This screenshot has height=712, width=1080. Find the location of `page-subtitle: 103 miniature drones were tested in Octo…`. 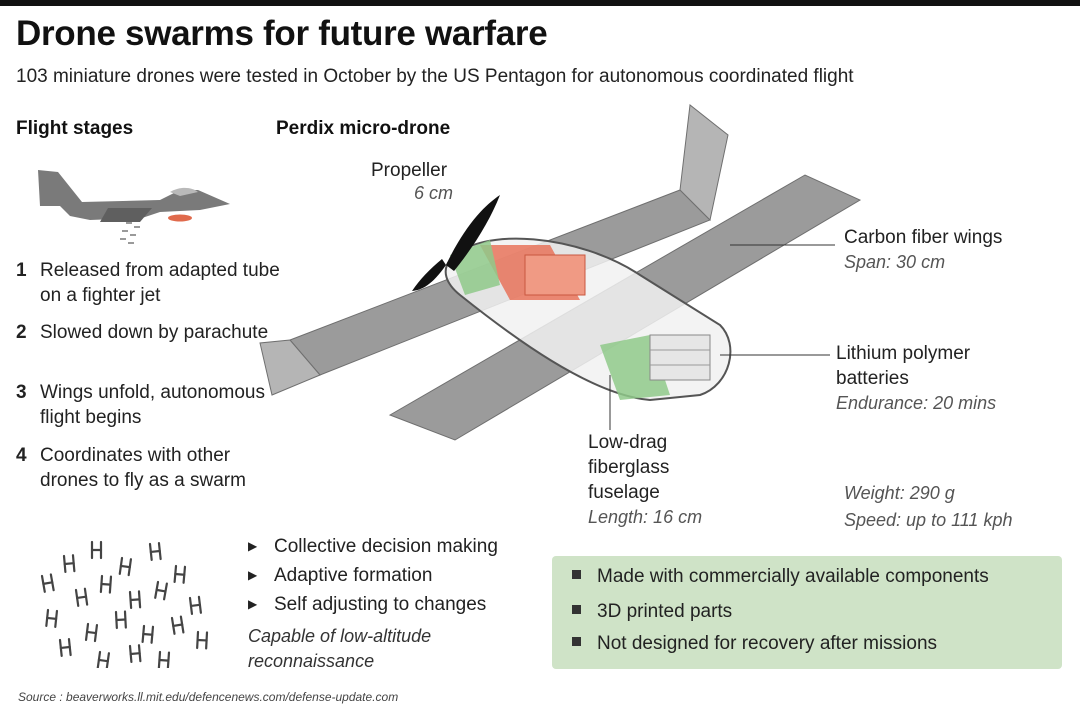

page-subtitle: 103 miniature drones were tested in Octo… is located at coordinates (435, 76).